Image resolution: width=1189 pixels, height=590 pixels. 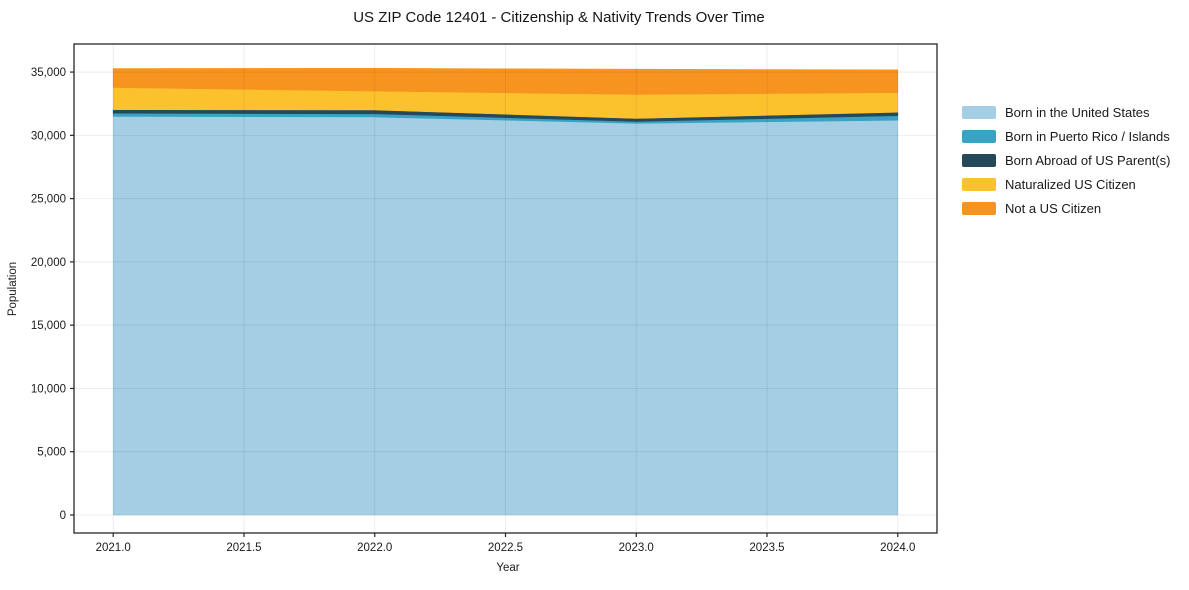 I want to click on legend-label: Naturalized US Citizen, so click(x=1070, y=184).